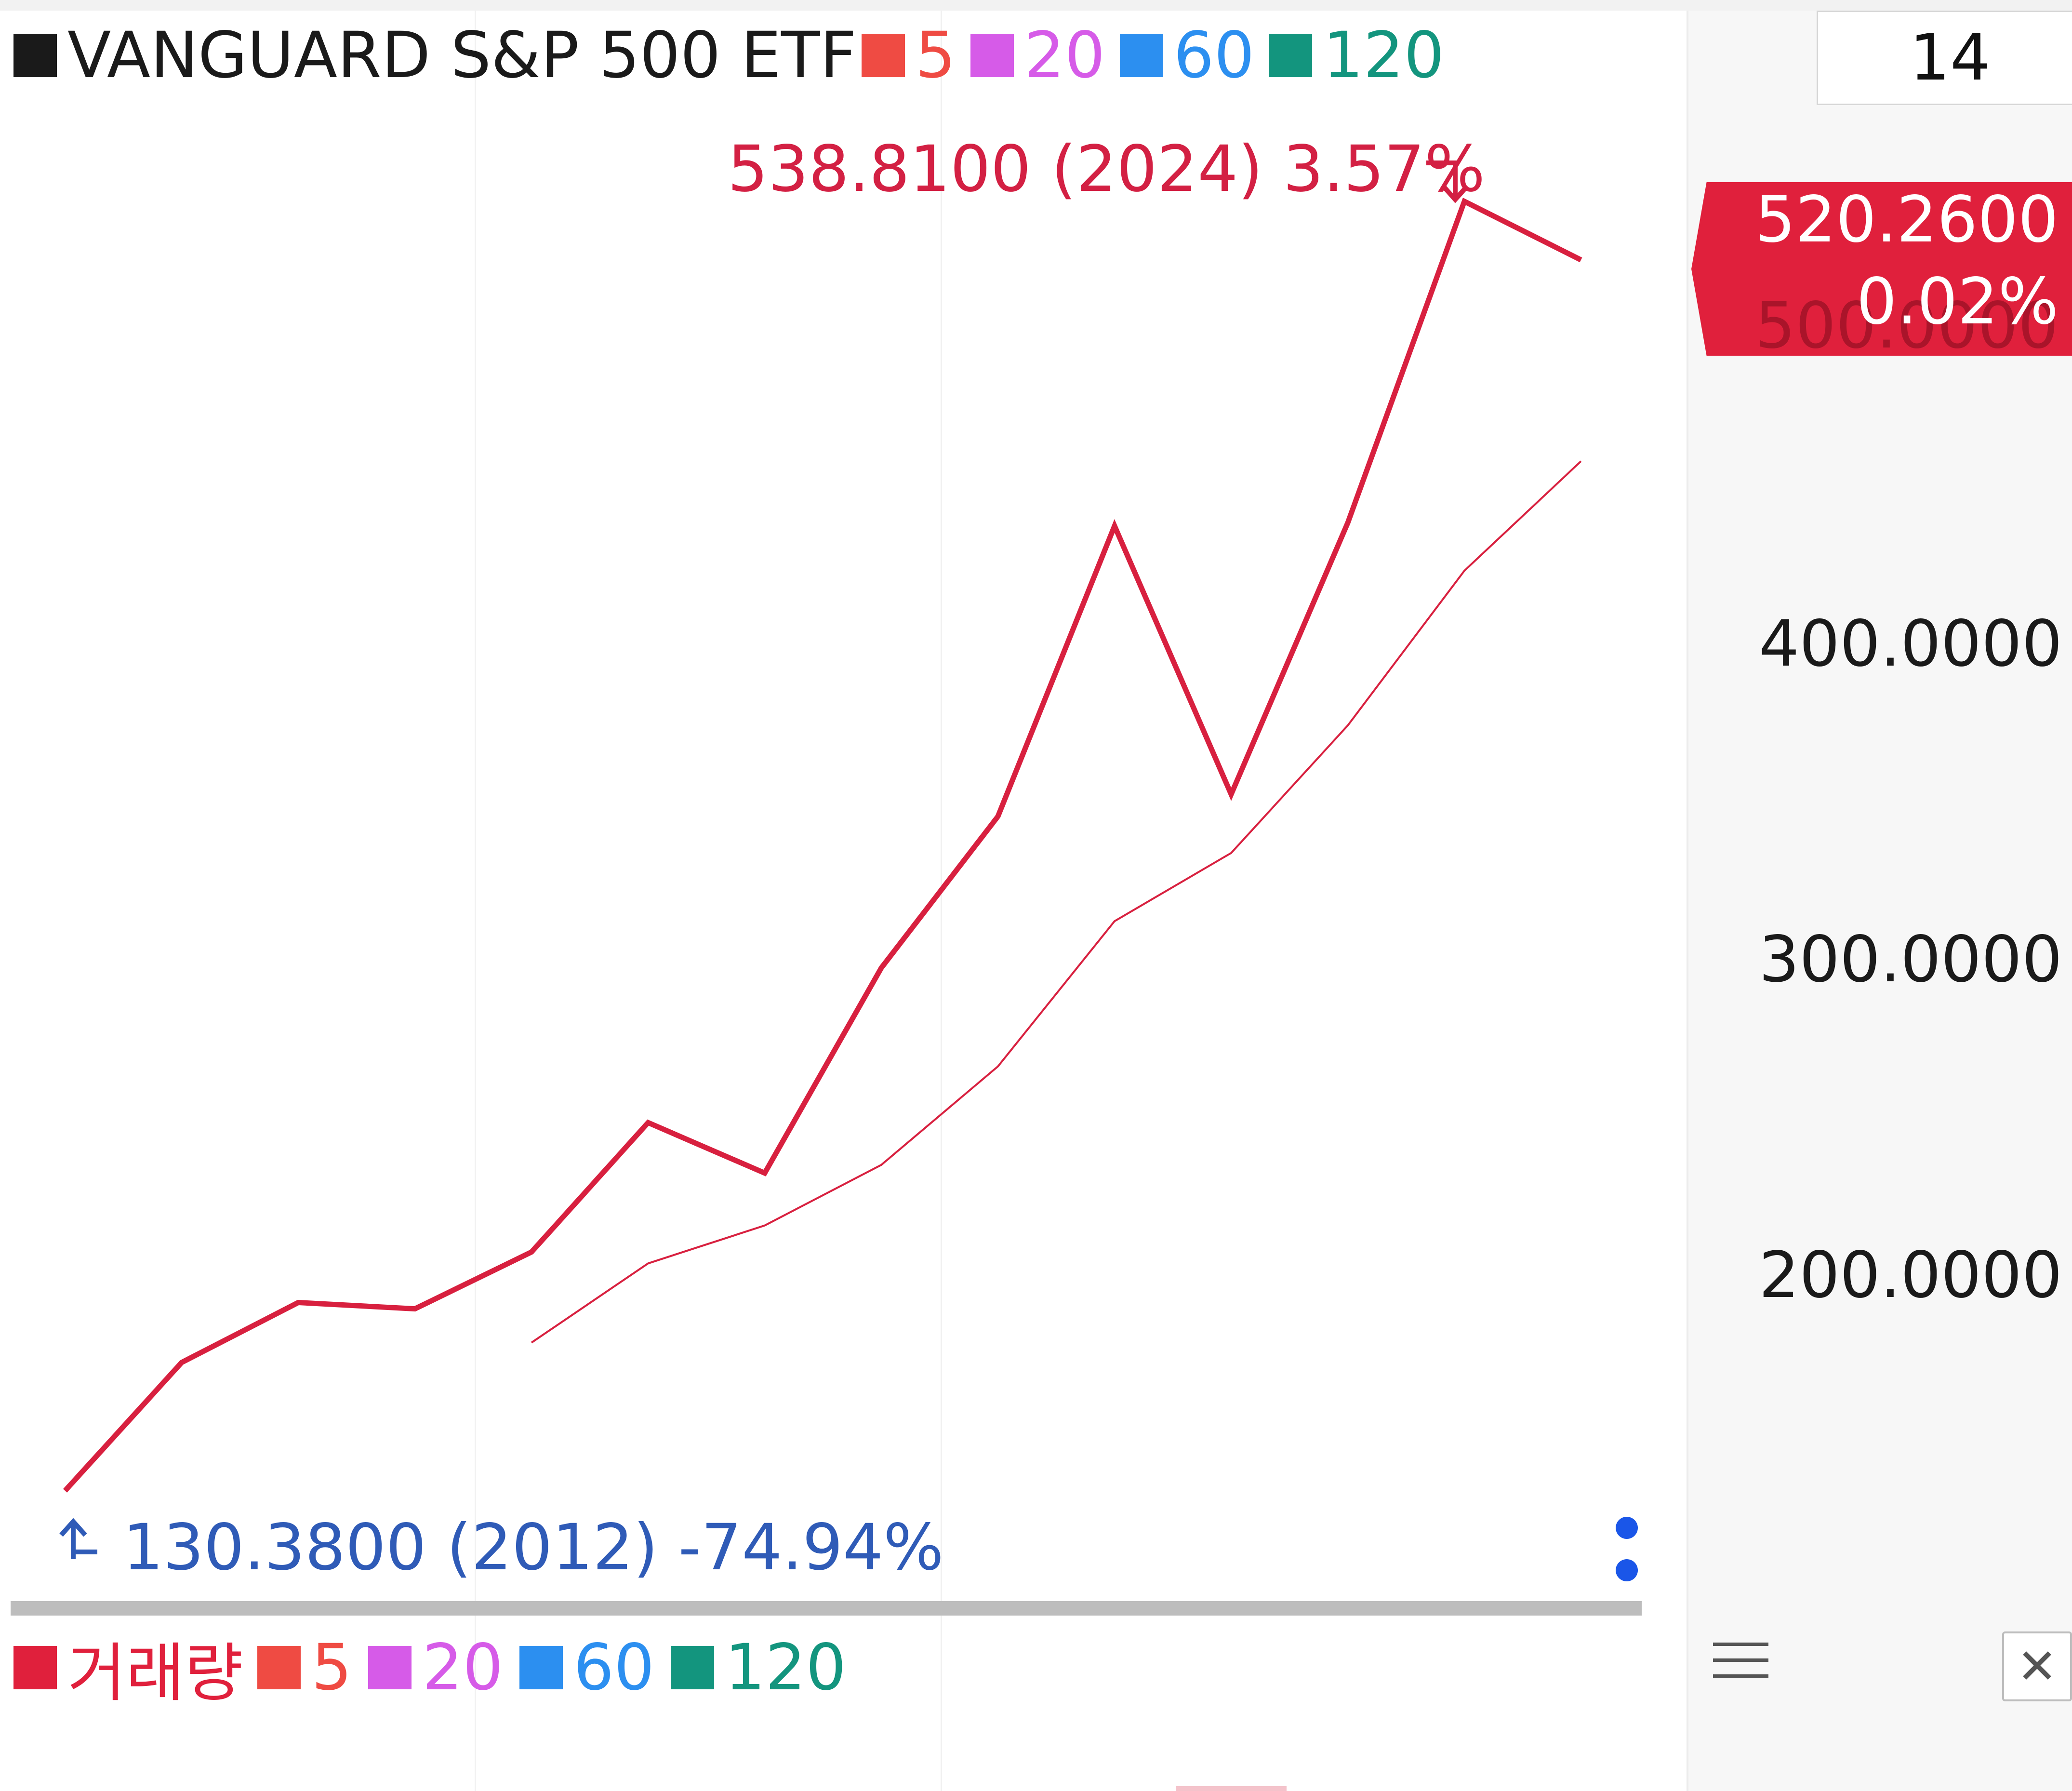  Describe the element at coordinates (1231, 1789) in the screenshot. I see `volume-bar-edge` at that location.